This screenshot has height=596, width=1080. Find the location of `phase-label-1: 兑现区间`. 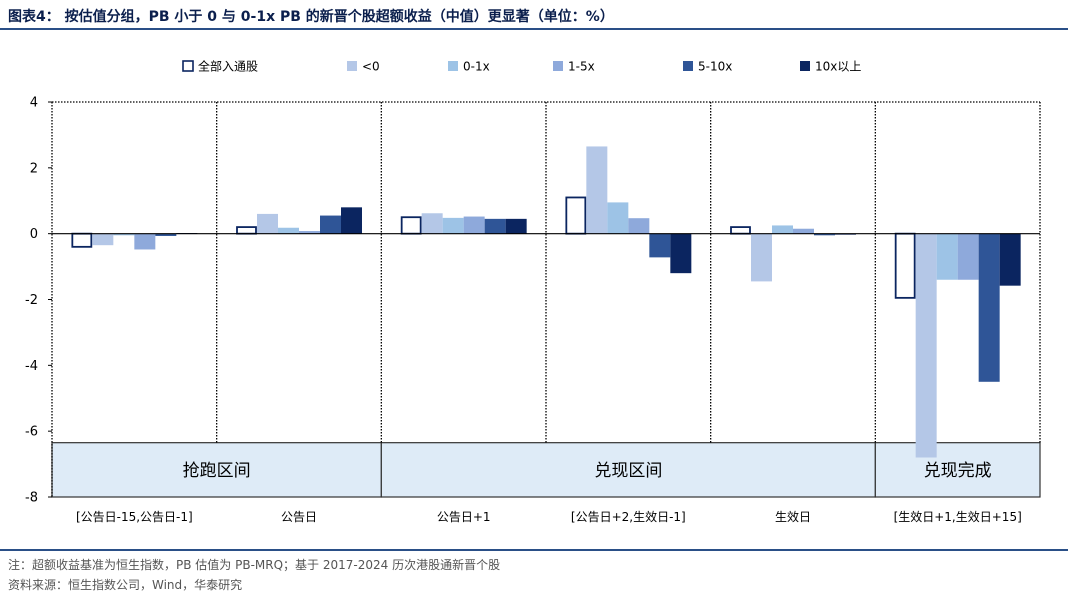

phase-label-1: 兑现区间 is located at coordinates (628, 471).